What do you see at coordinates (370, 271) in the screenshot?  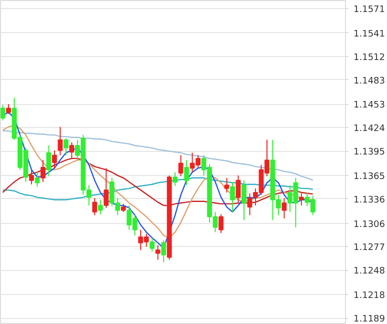 I see `y-tick-label: 1.1248` at bounding box center [370, 271].